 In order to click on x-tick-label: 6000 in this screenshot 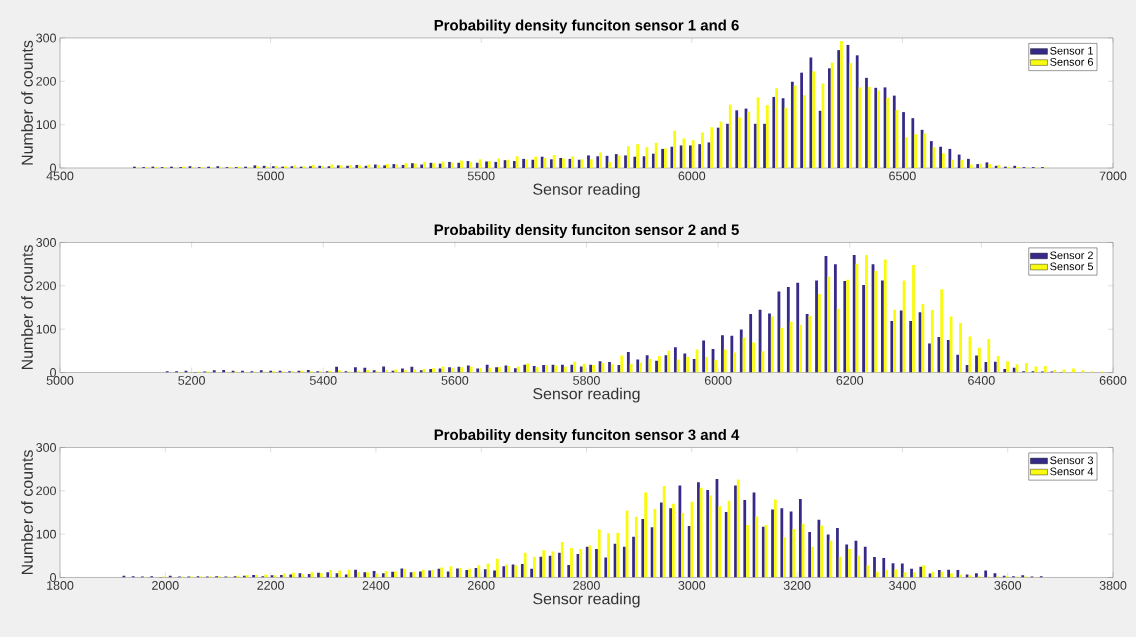, I will do `click(718, 380)`.